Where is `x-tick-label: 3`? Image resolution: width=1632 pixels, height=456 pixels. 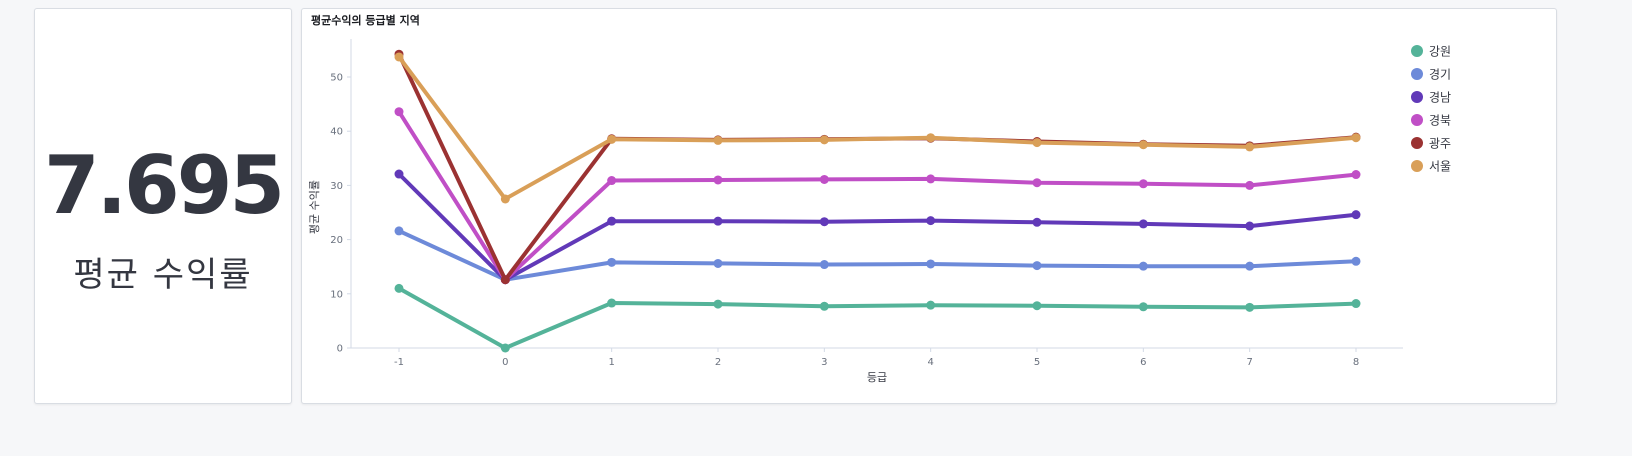 x-tick-label: 3 is located at coordinates (824, 362).